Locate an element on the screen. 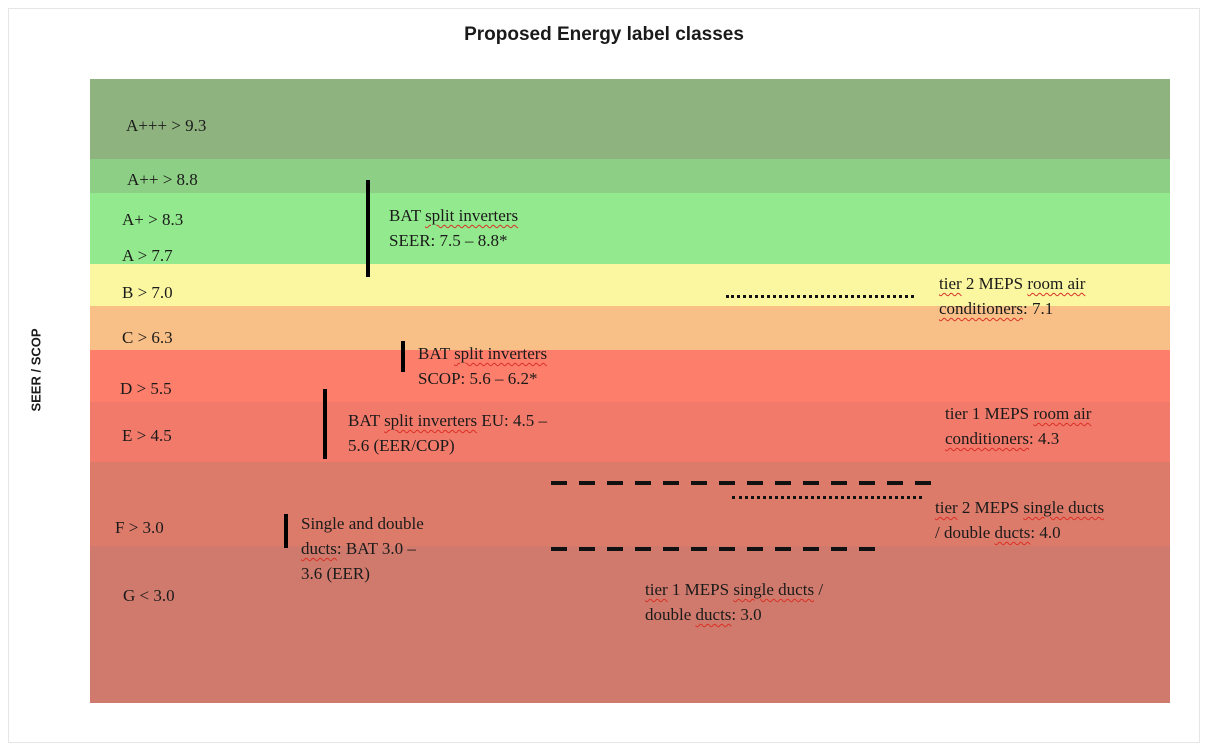 This screenshot has height=751, width=1208. tier2-ducts-threshold-line is located at coordinates (827, 497).